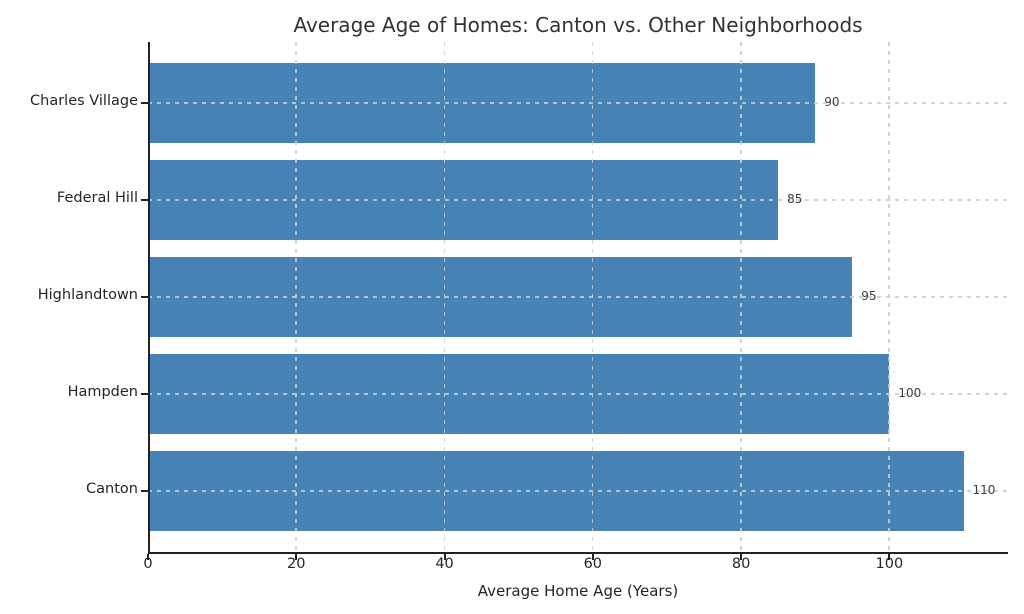  What do you see at coordinates (910, 393) in the screenshot?
I see `bar-value-label: 100` at bounding box center [910, 393].